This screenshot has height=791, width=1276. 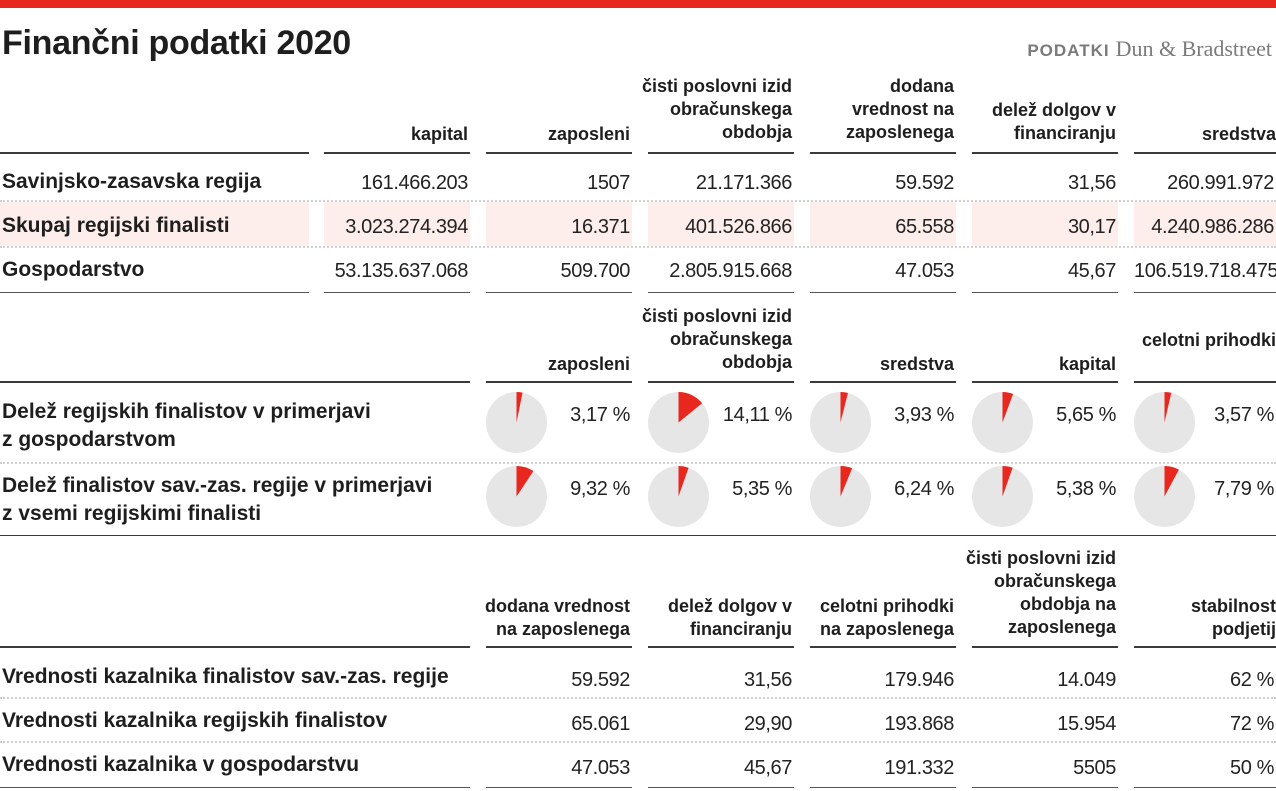 I want to click on column-header: kapital, so click(x=1087, y=364).